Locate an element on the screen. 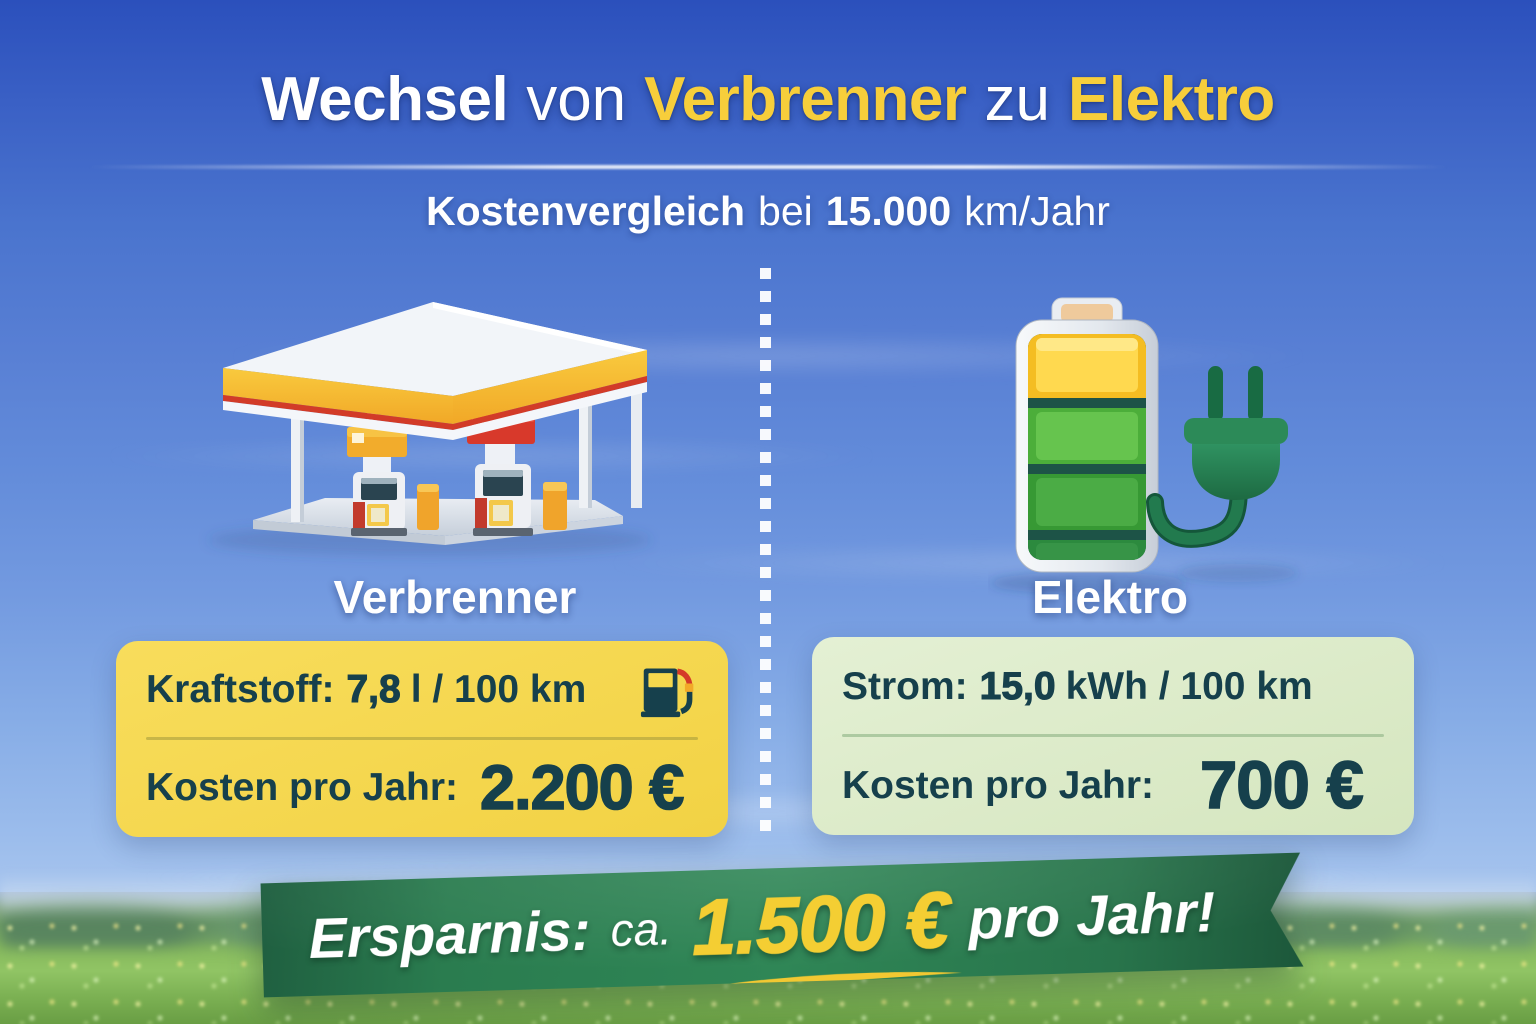 This screenshot has height=1024, width=1536. savings-approx: ca. is located at coordinates (641, 929).